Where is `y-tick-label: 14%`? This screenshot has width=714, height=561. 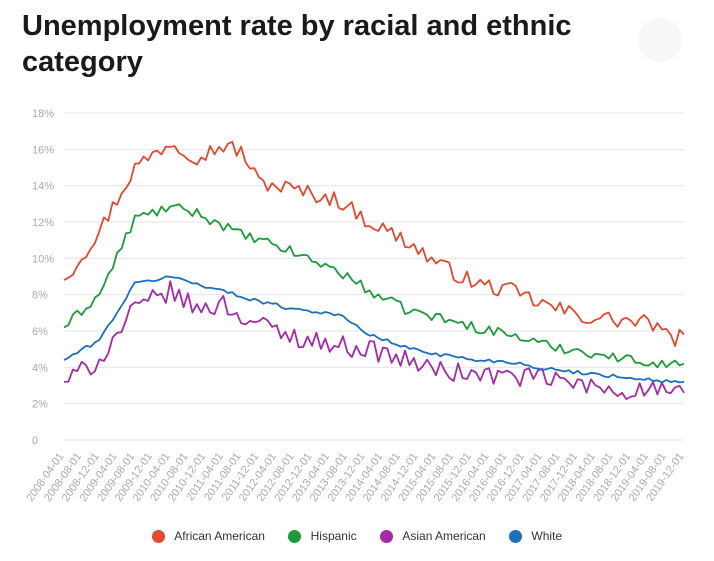
y-tick-label: 14% is located at coordinates (43, 187).